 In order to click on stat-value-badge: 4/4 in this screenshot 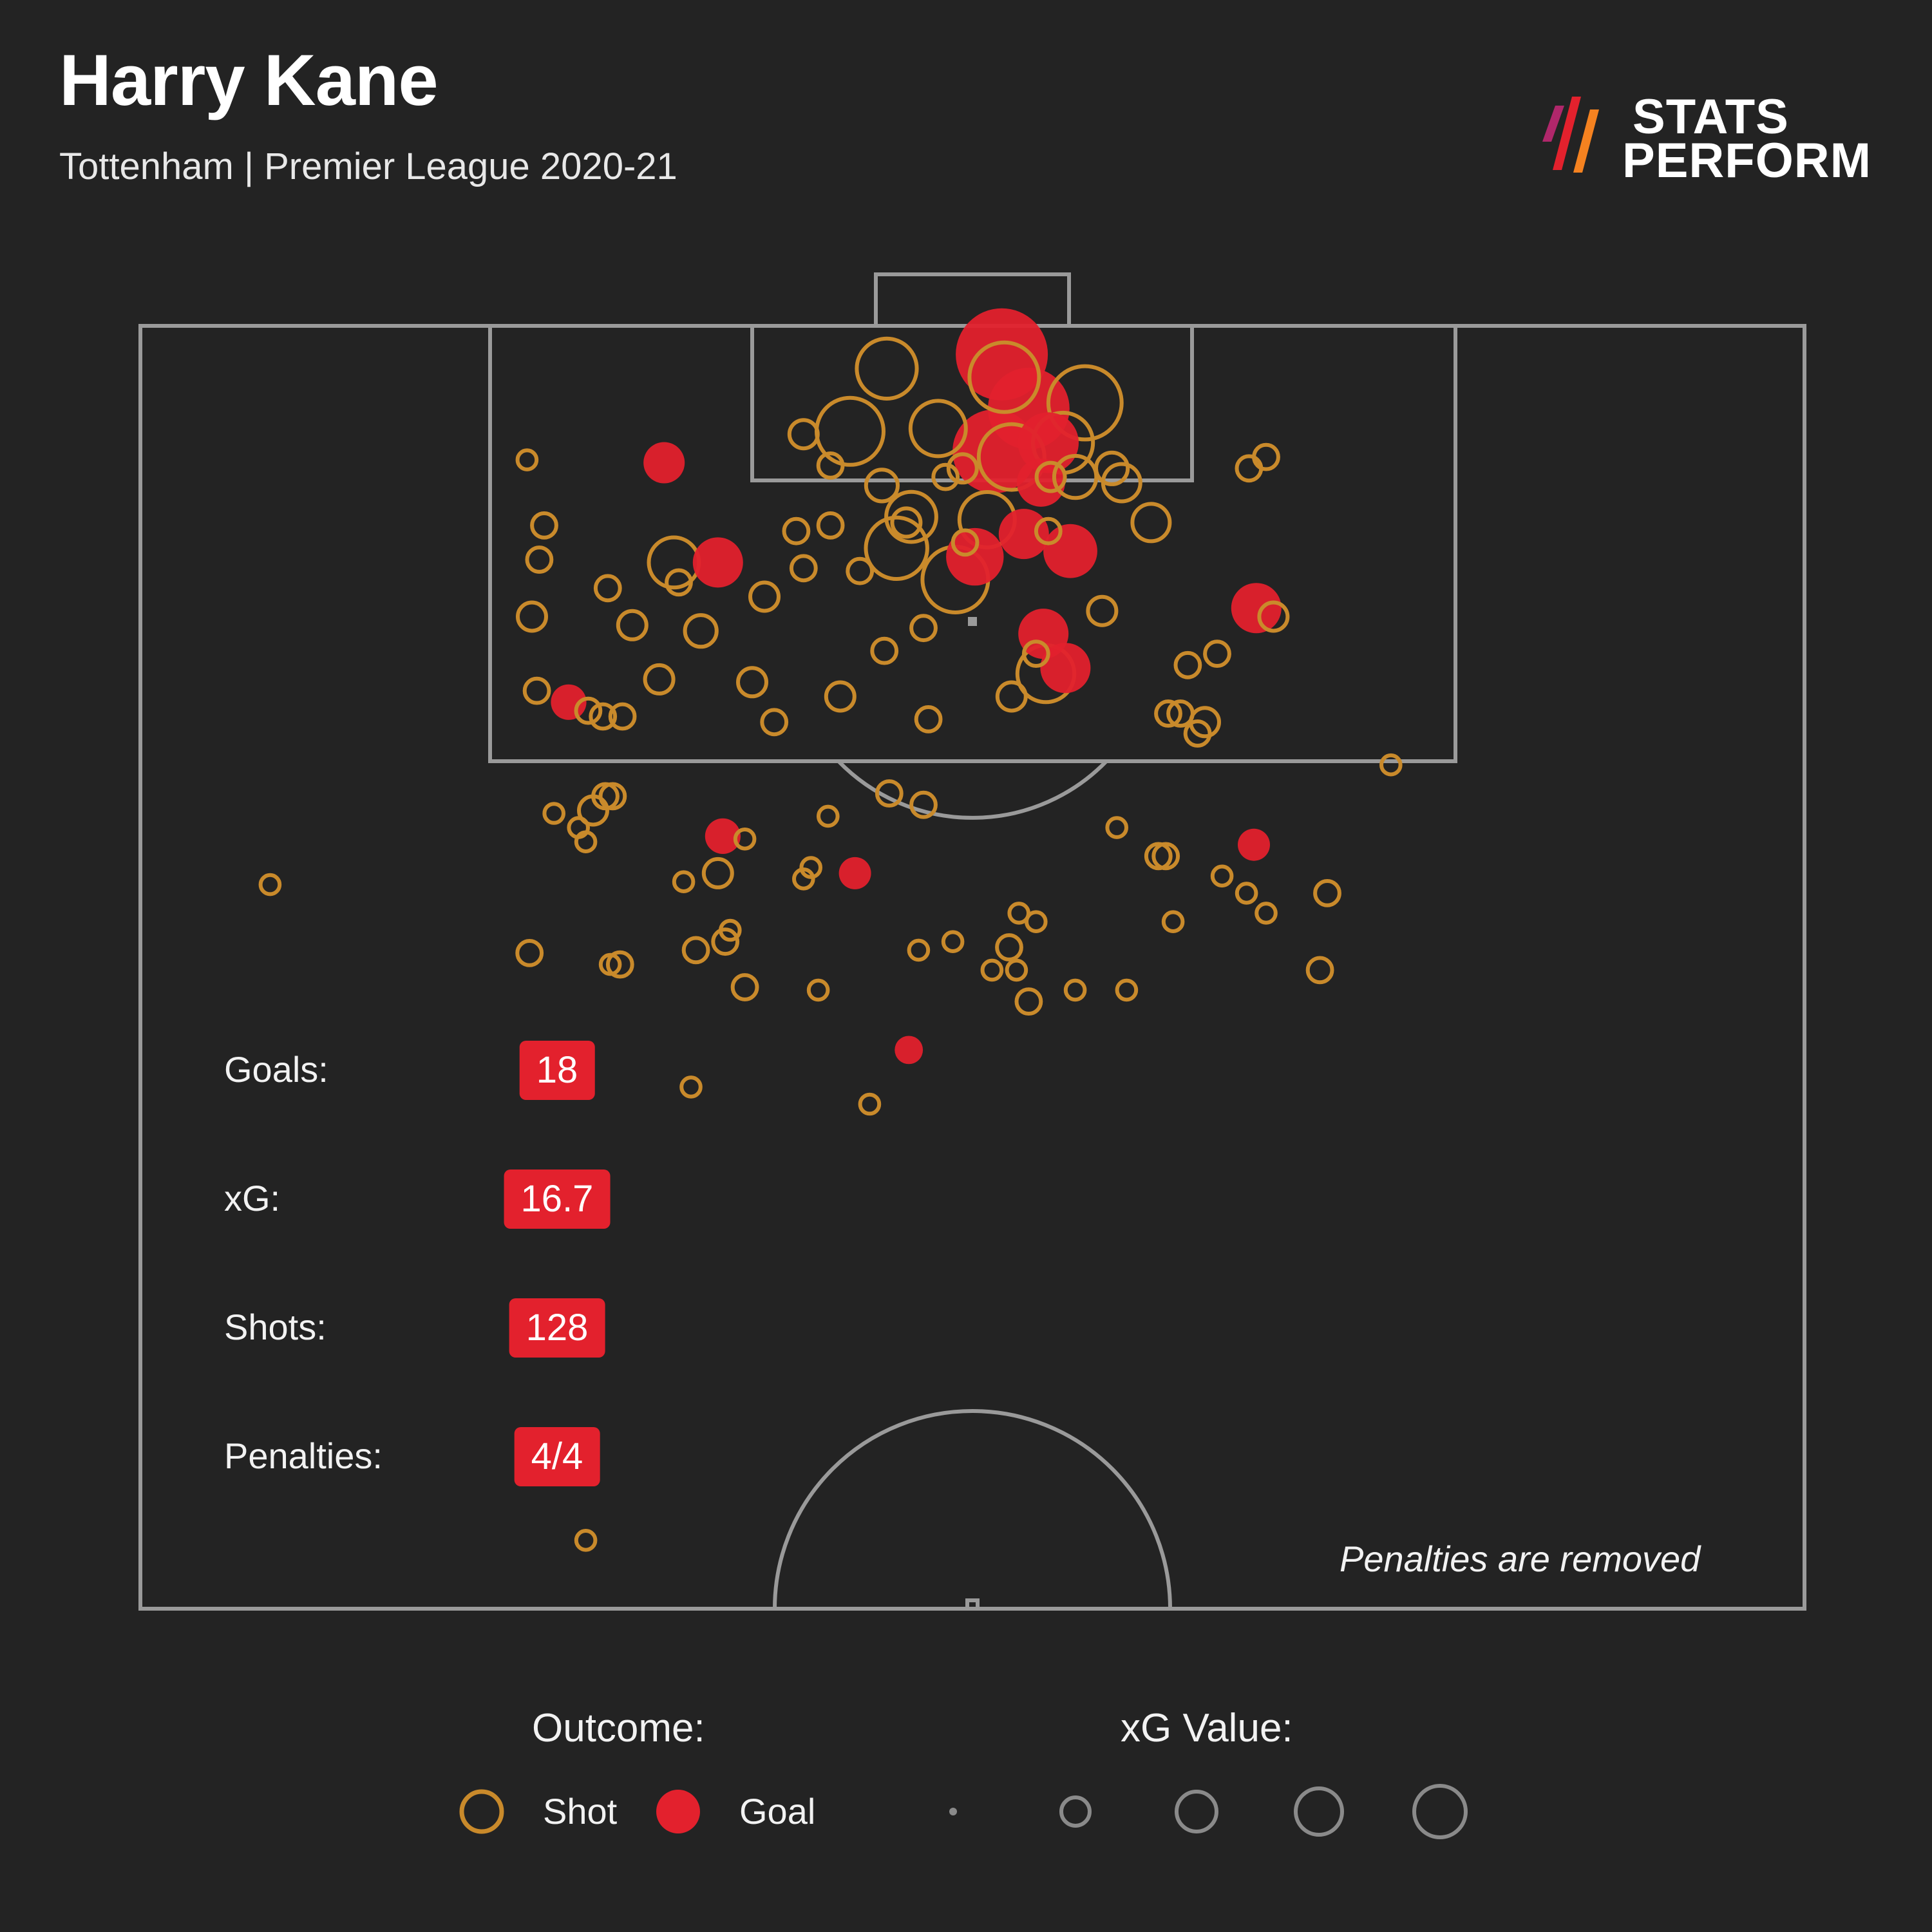, I will do `click(557, 1457)`.